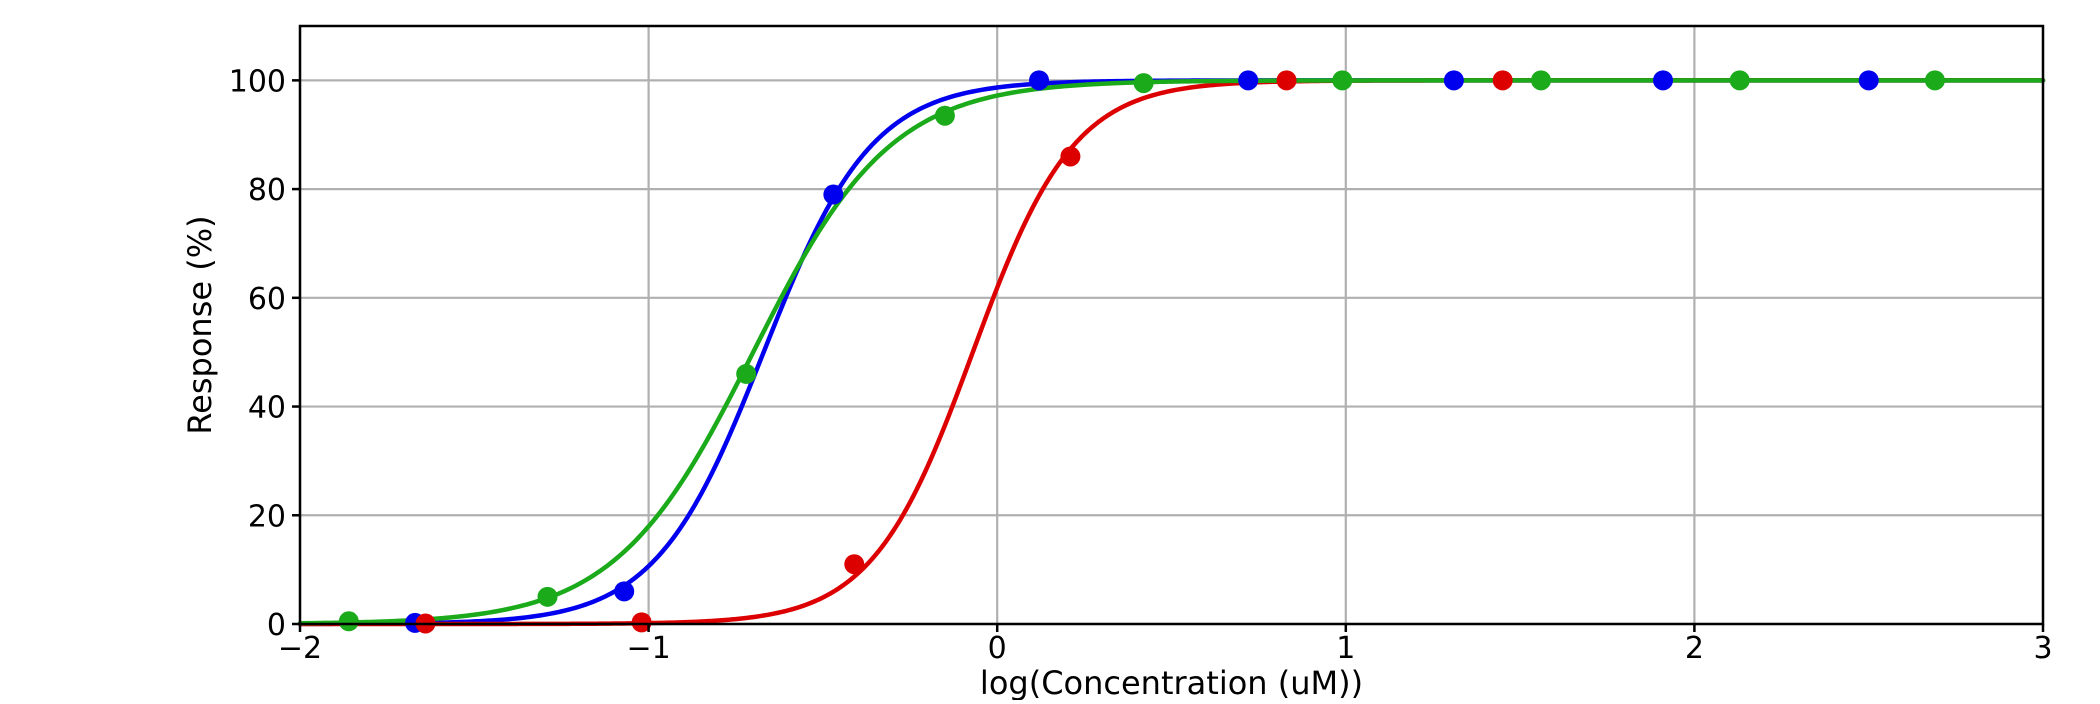 Image resolution: width=2100 pixels, height=704 pixels. Describe the element at coordinates (1694, 648) in the screenshot. I see `x-tick-label: 2` at that location.